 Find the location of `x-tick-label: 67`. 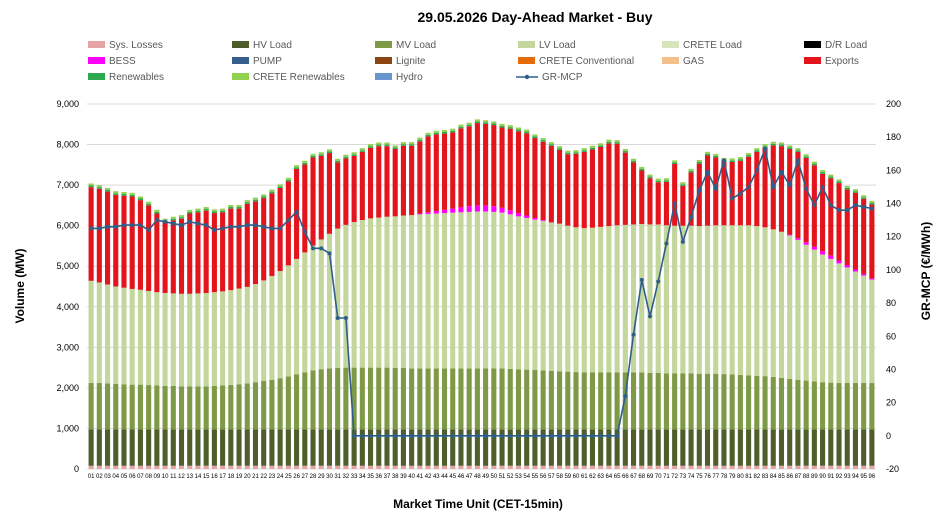

x-tick-label: 67 is located at coordinates (633, 477).